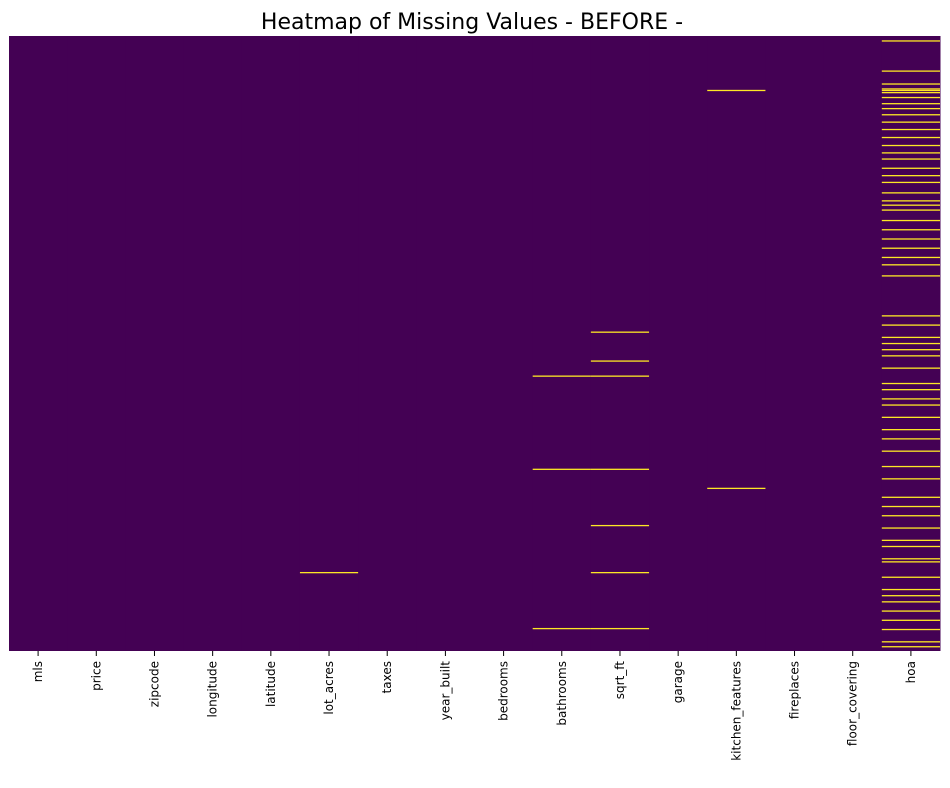 This screenshot has width=950, height=788. What do you see at coordinates (472, 22) in the screenshot?
I see `chart-title: Heatmap of Missing Values - BEFORE -` at bounding box center [472, 22].